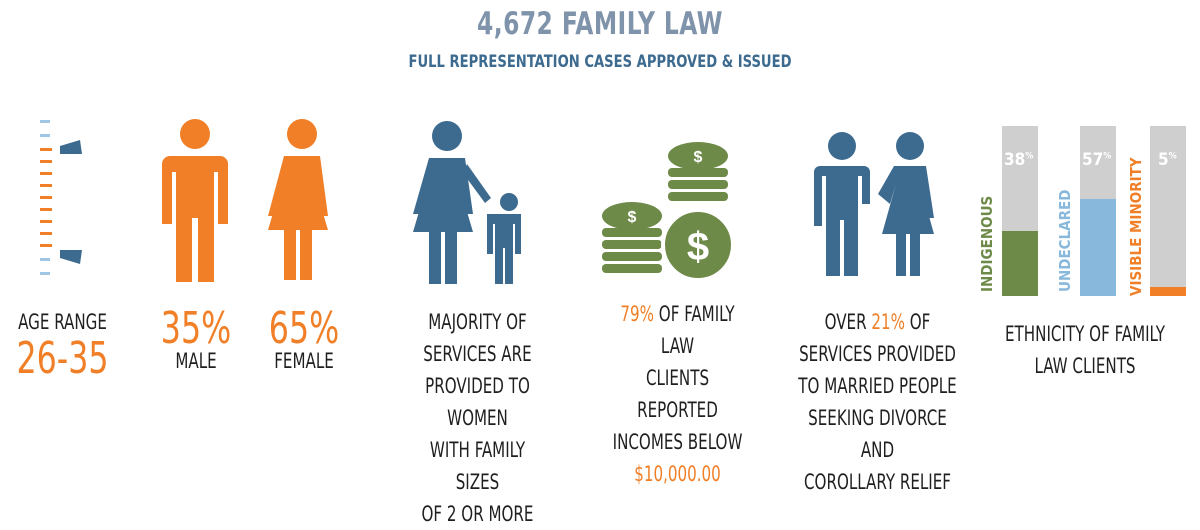 This screenshot has height=530, width=1200. I want to click on mother-child-icon, so click(467, 202).